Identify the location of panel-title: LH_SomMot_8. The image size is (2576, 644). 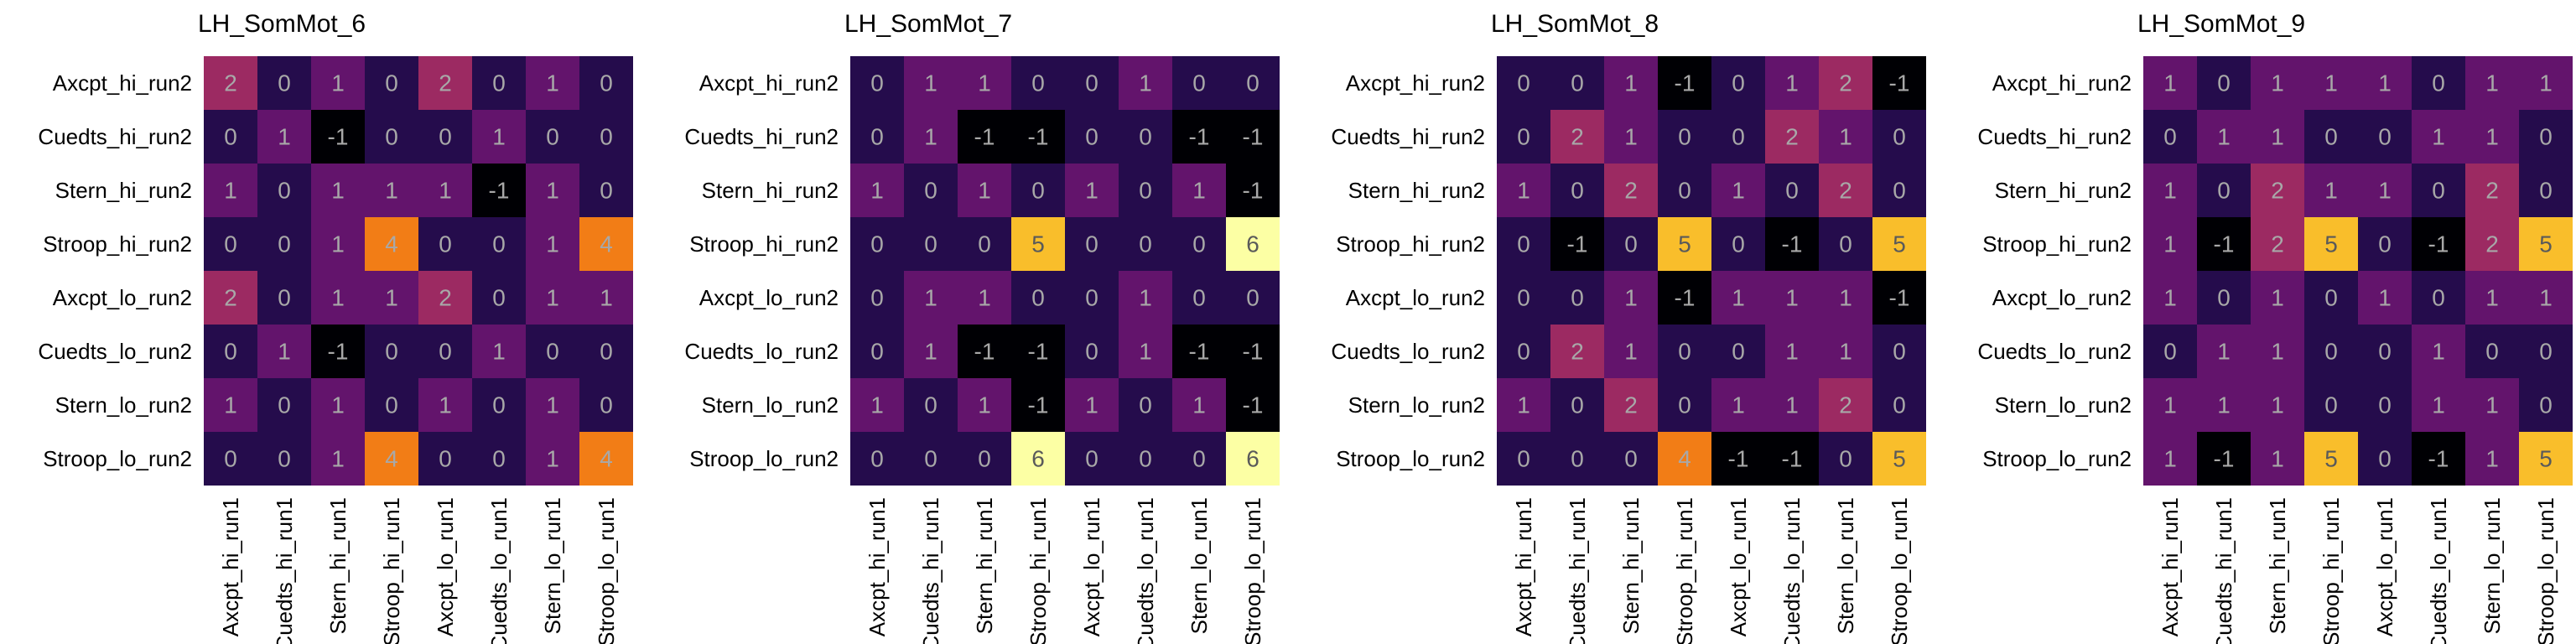
(1575, 24).